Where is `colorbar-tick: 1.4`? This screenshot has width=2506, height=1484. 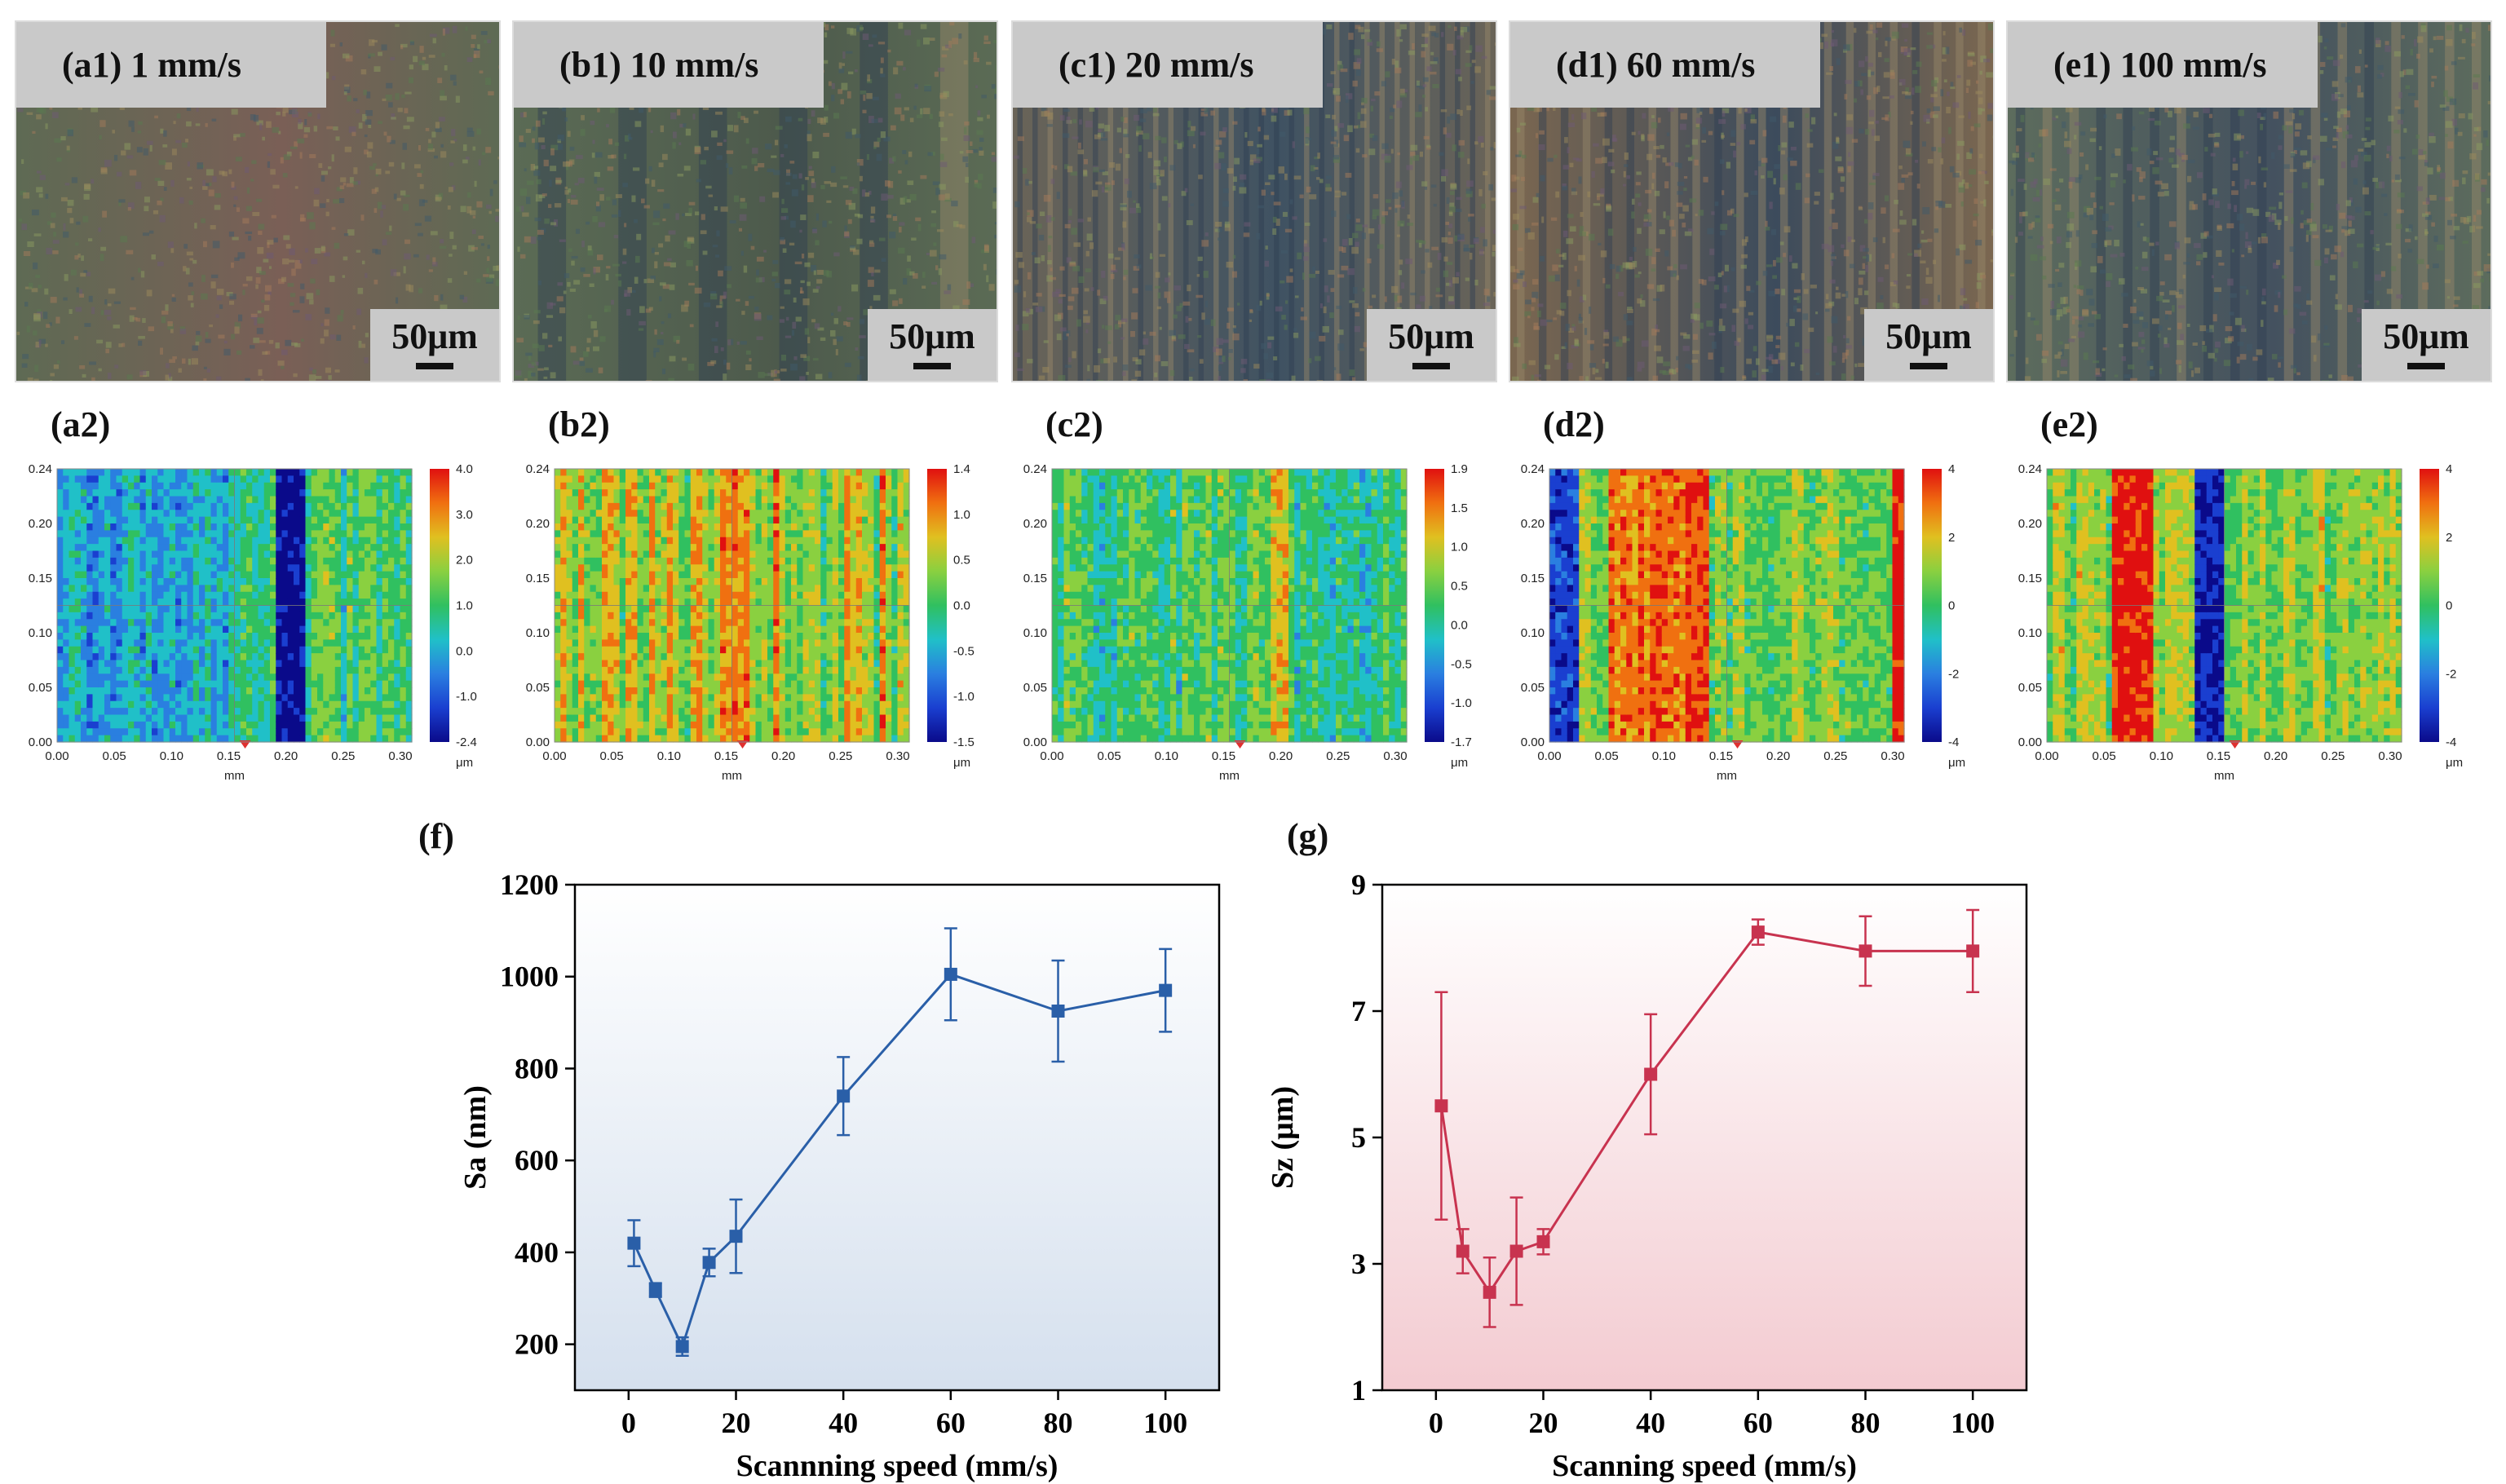 colorbar-tick: 1.4 is located at coordinates (961, 469).